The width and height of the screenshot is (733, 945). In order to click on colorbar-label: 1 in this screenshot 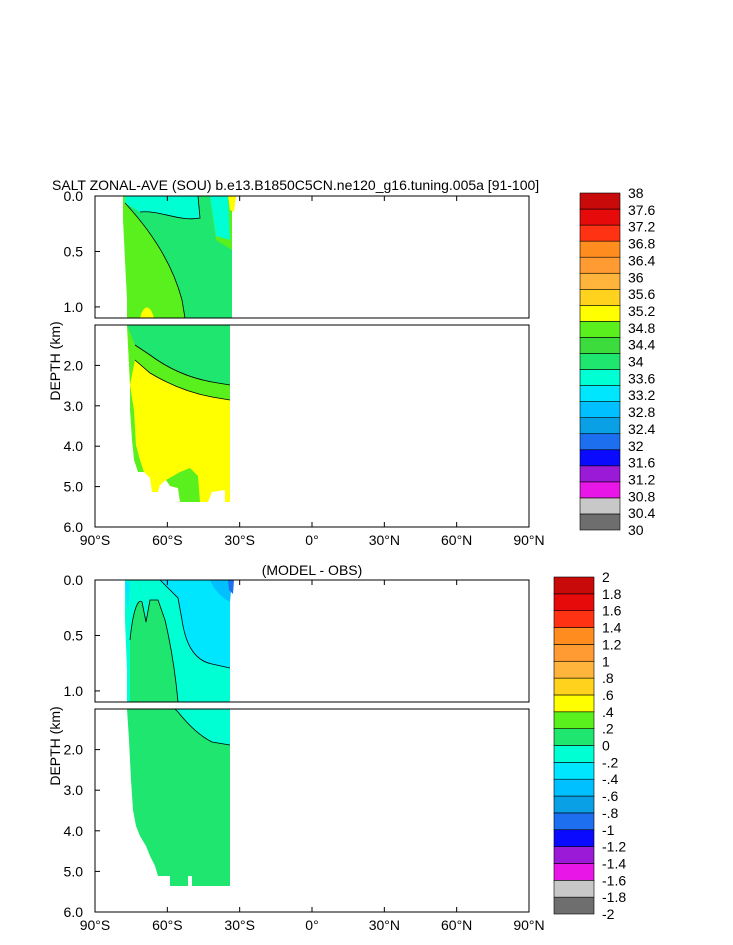, I will do `click(606, 661)`.